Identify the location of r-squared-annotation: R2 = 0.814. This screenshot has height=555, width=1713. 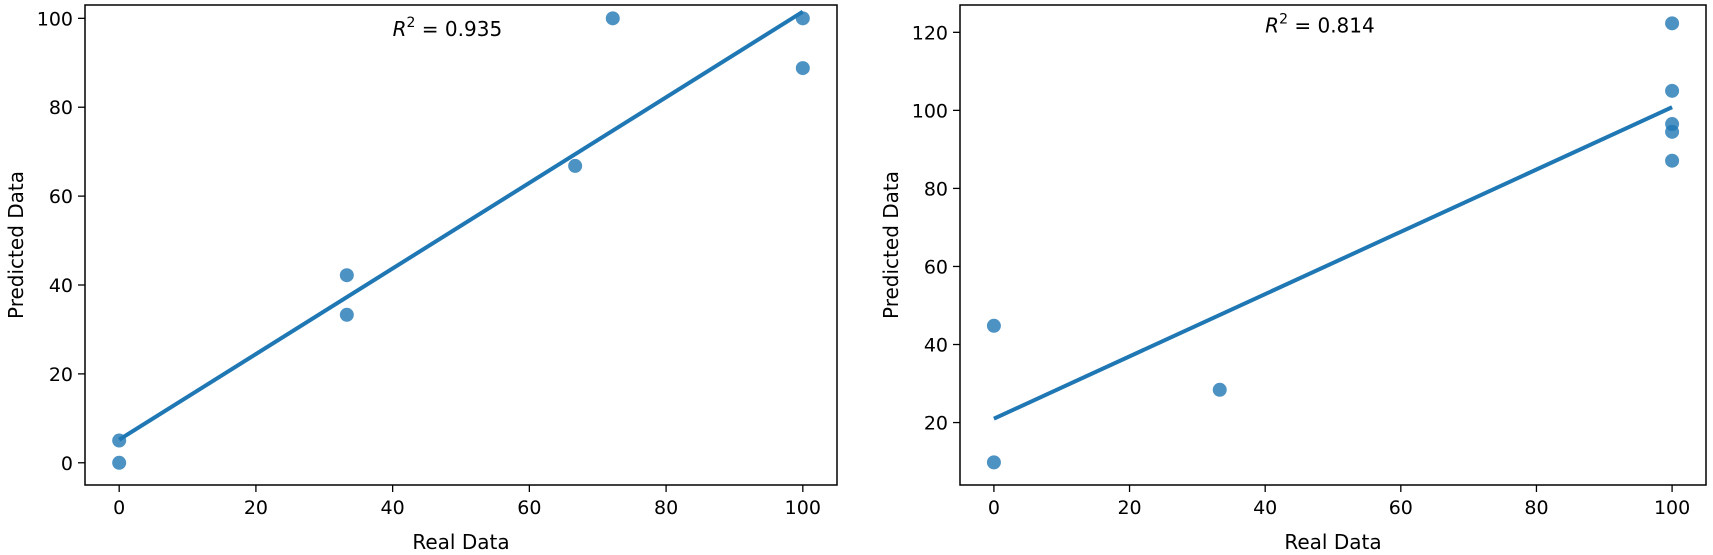
(1320, 24).